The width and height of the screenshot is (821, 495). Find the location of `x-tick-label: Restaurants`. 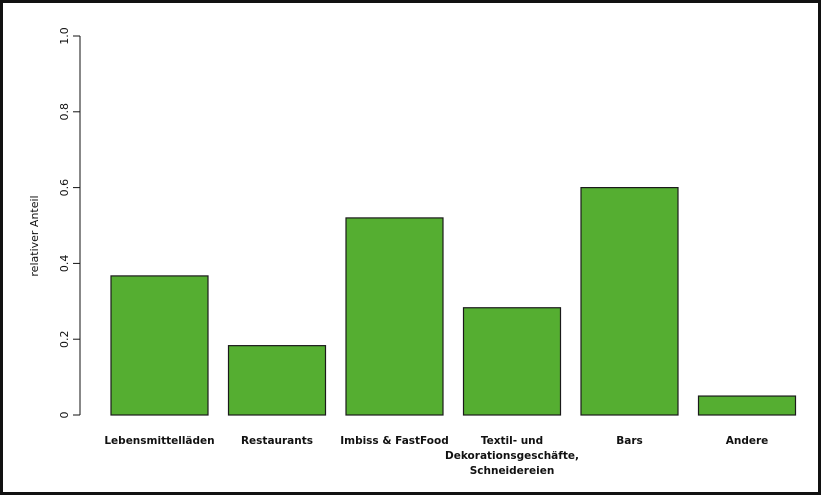

x-tick-label: Restaurants is located at coordinates (277, 441).